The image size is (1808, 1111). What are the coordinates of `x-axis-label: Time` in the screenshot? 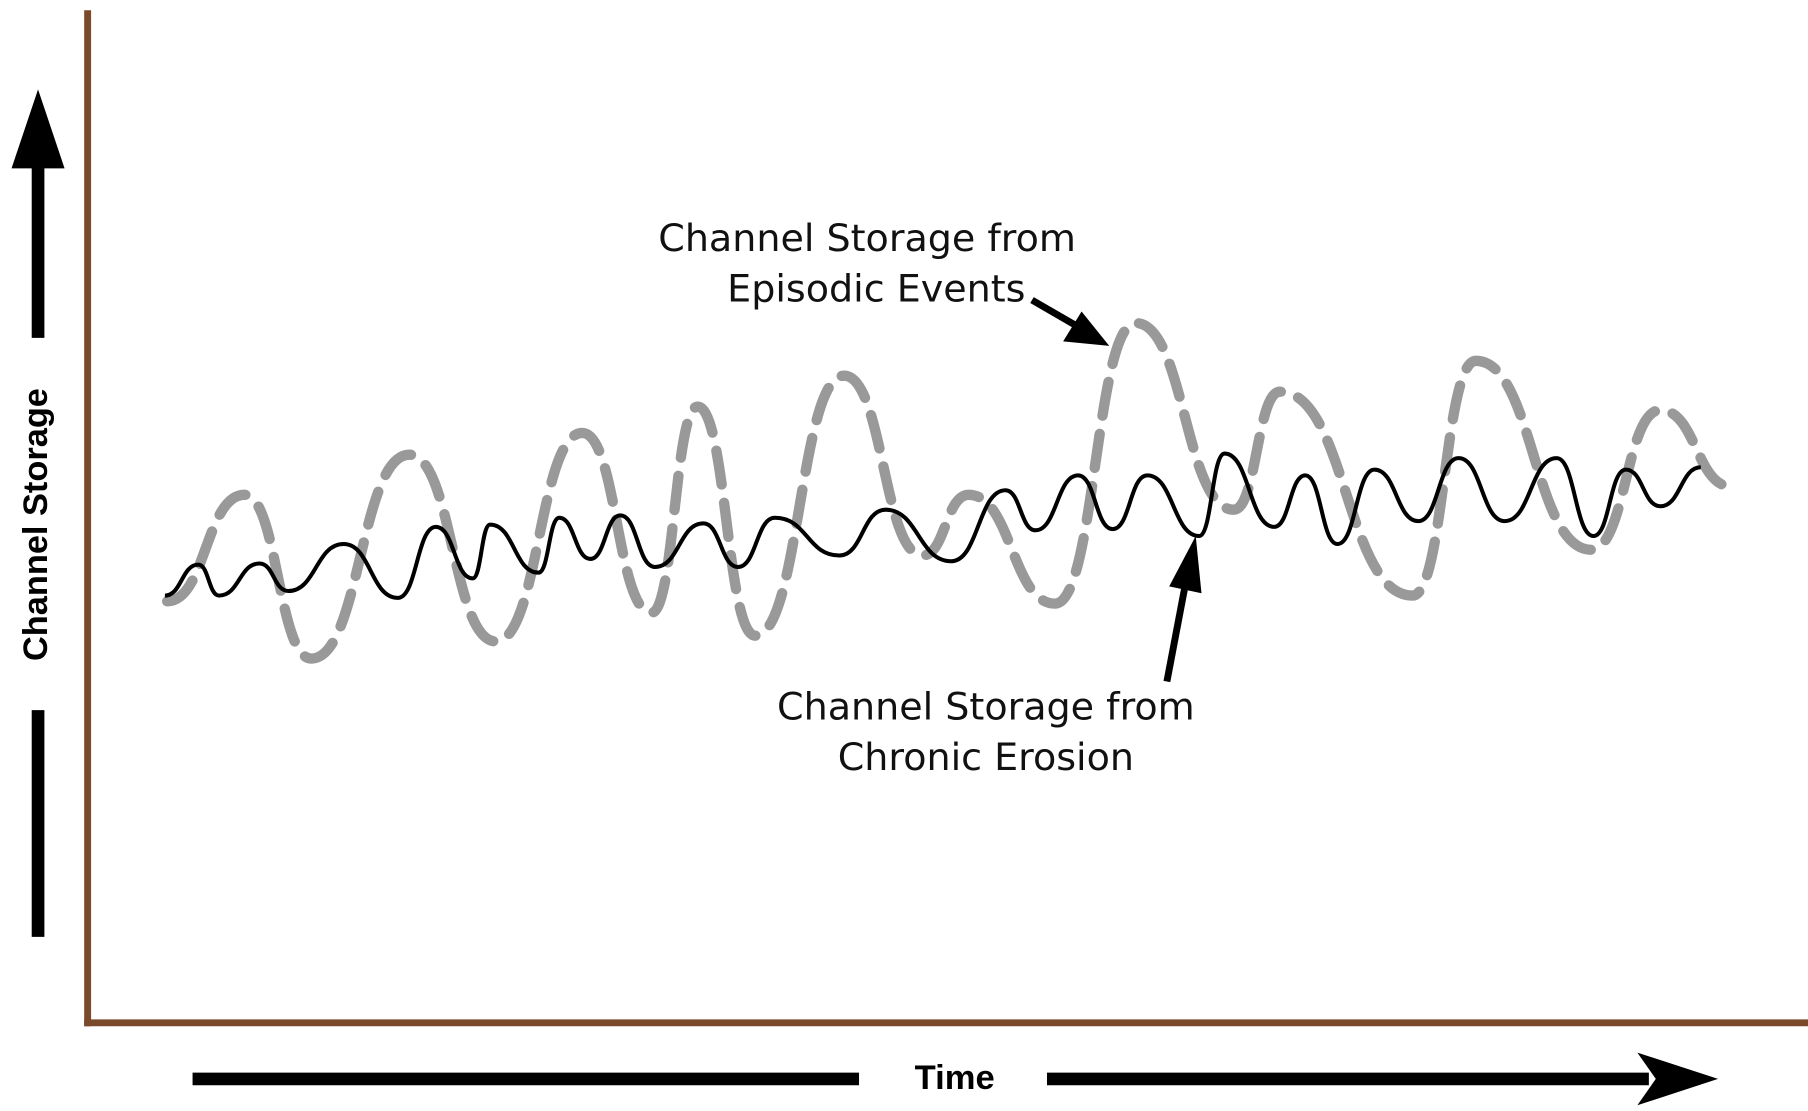 It's located at (955, 1078).